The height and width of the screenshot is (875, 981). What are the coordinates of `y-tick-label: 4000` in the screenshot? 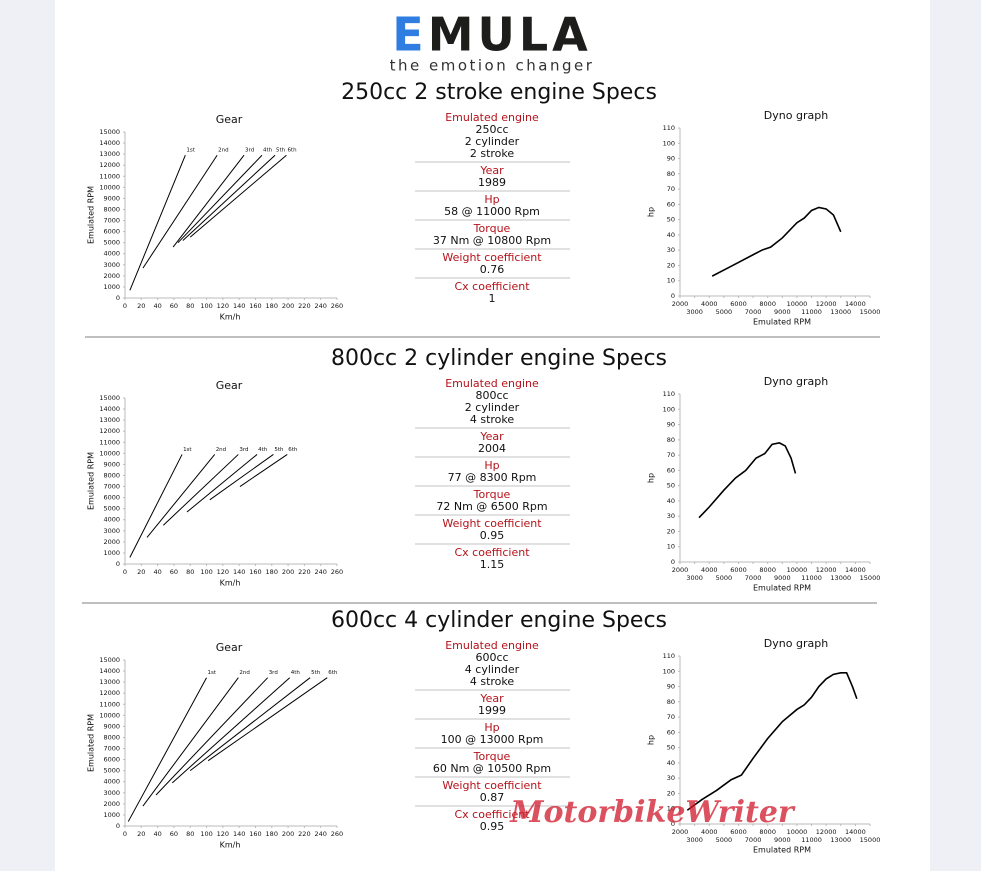 It's located at (111, 520).